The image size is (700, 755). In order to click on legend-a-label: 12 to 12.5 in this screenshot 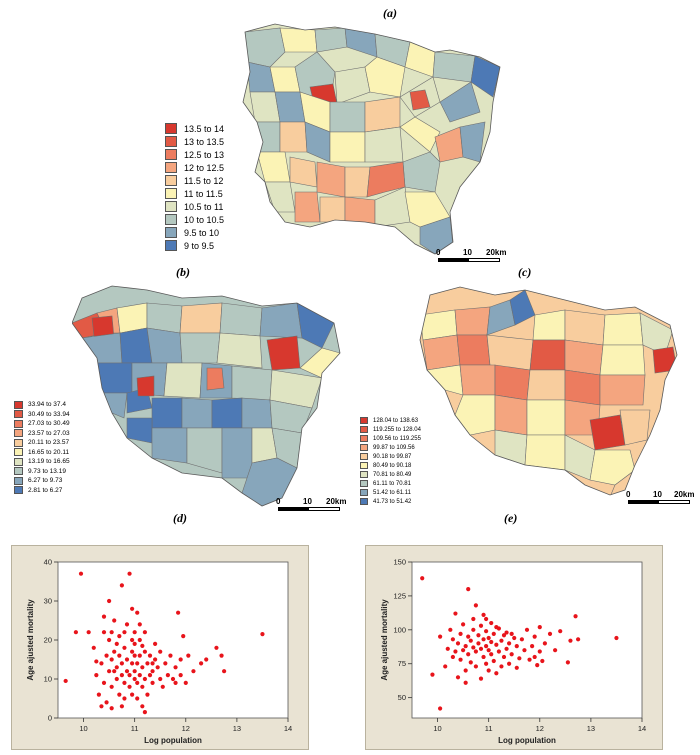, I will do `click(204, 167)`.